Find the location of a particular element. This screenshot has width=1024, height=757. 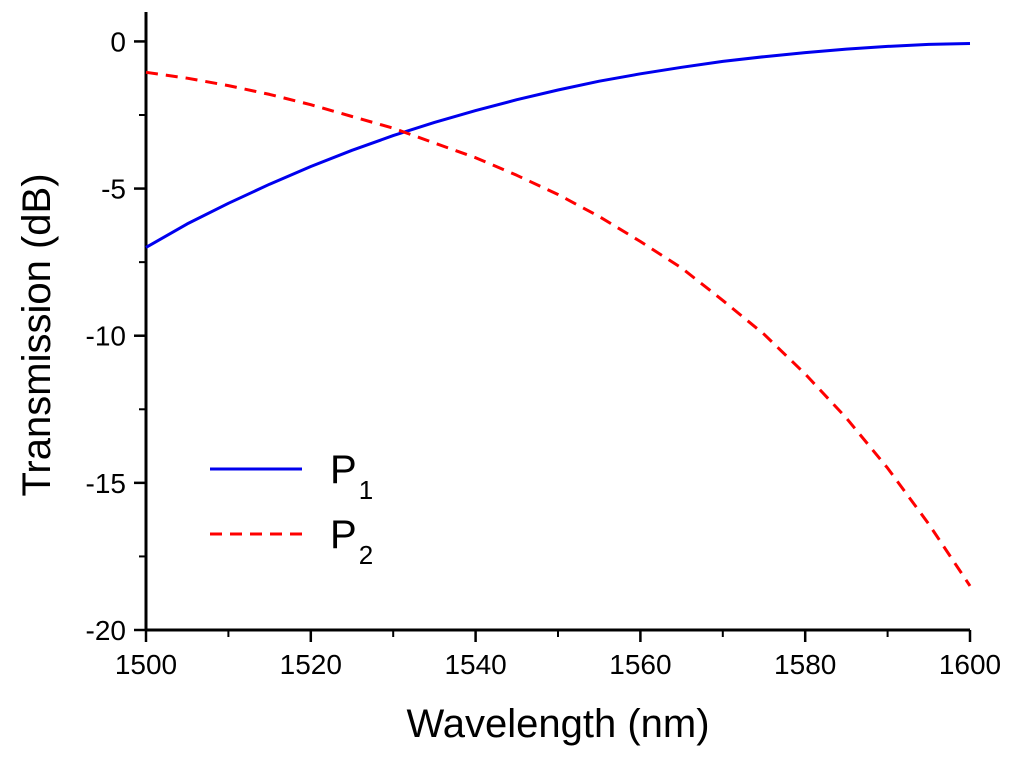

y-tick-label: -10 is located at coordinates (106, 336).